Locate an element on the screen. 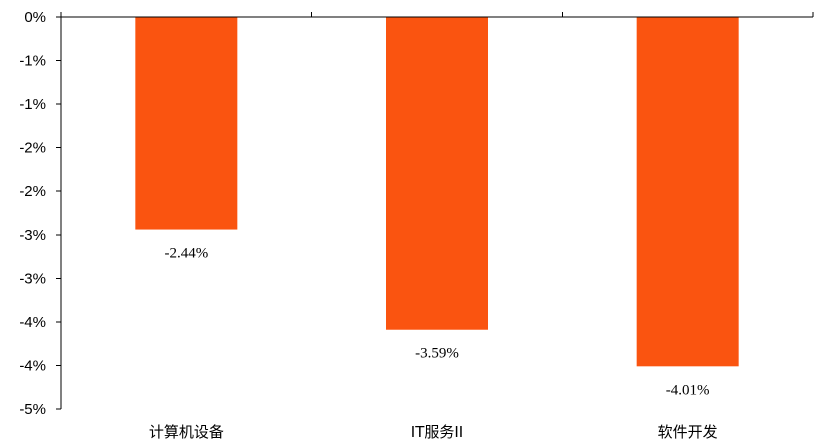  category-label-0: 计算机设备 is located at coordinates (186, 432).